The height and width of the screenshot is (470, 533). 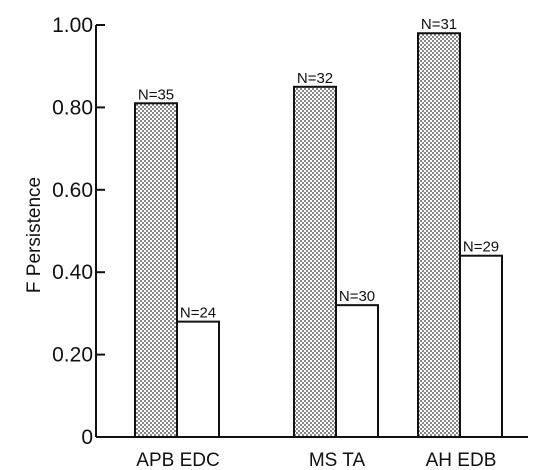 What do you see at coordinates (439, 24) in the screenshot?
I see `bar-n-label: N=31` at bounding box center [439, 24].